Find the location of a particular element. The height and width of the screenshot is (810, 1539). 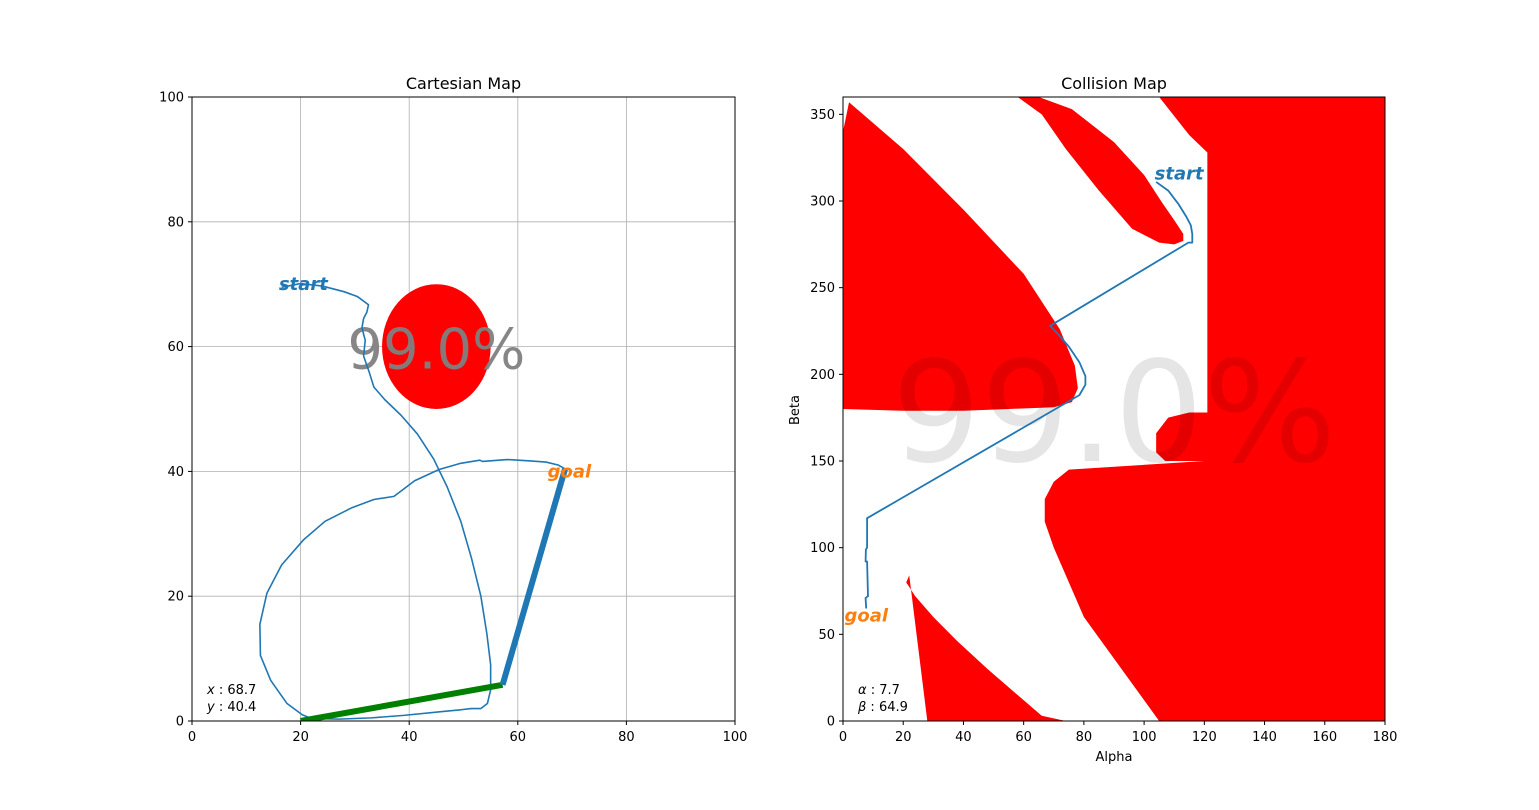

cartesian-obstacle is located at coordinates (436, 346).